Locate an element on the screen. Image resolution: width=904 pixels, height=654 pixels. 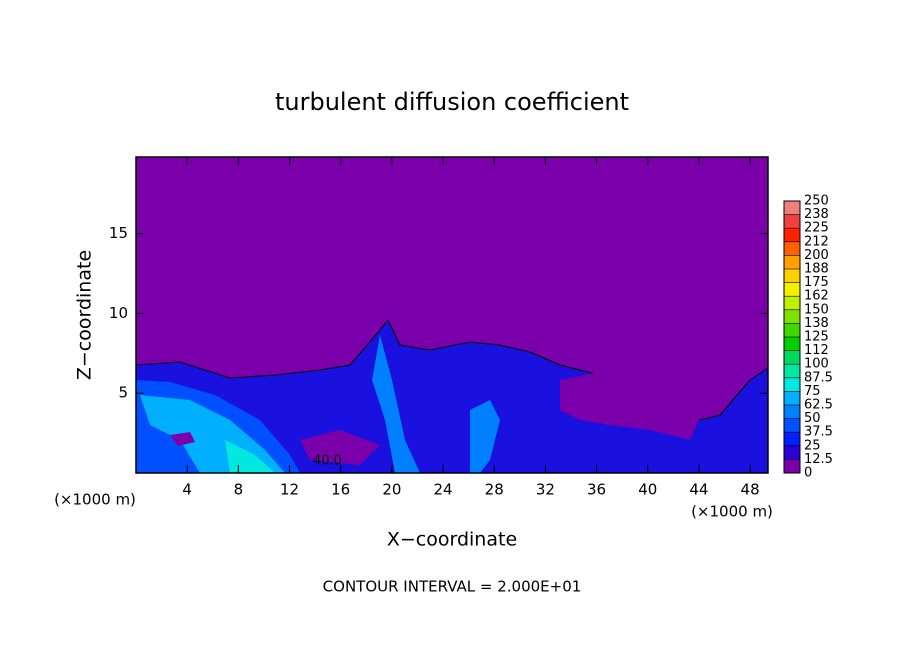
colorbar-label: 87.5 is located at coordinates (818, 377).